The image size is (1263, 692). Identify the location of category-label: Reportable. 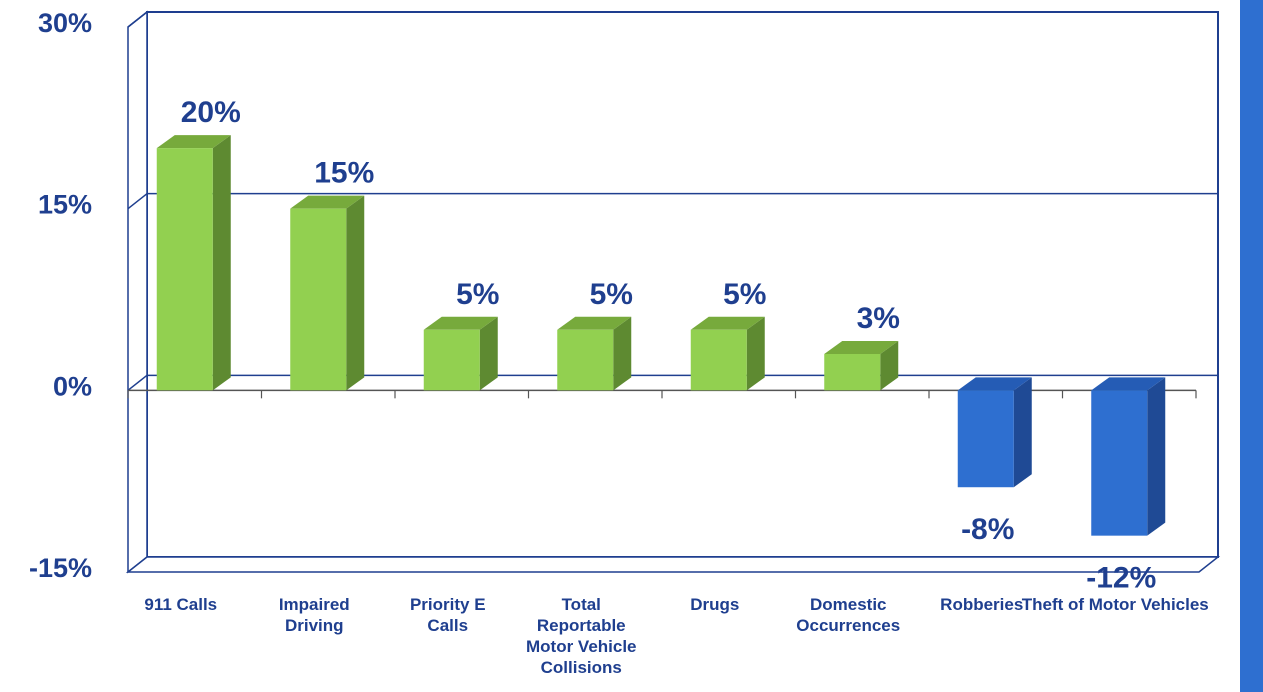
(581, 625).